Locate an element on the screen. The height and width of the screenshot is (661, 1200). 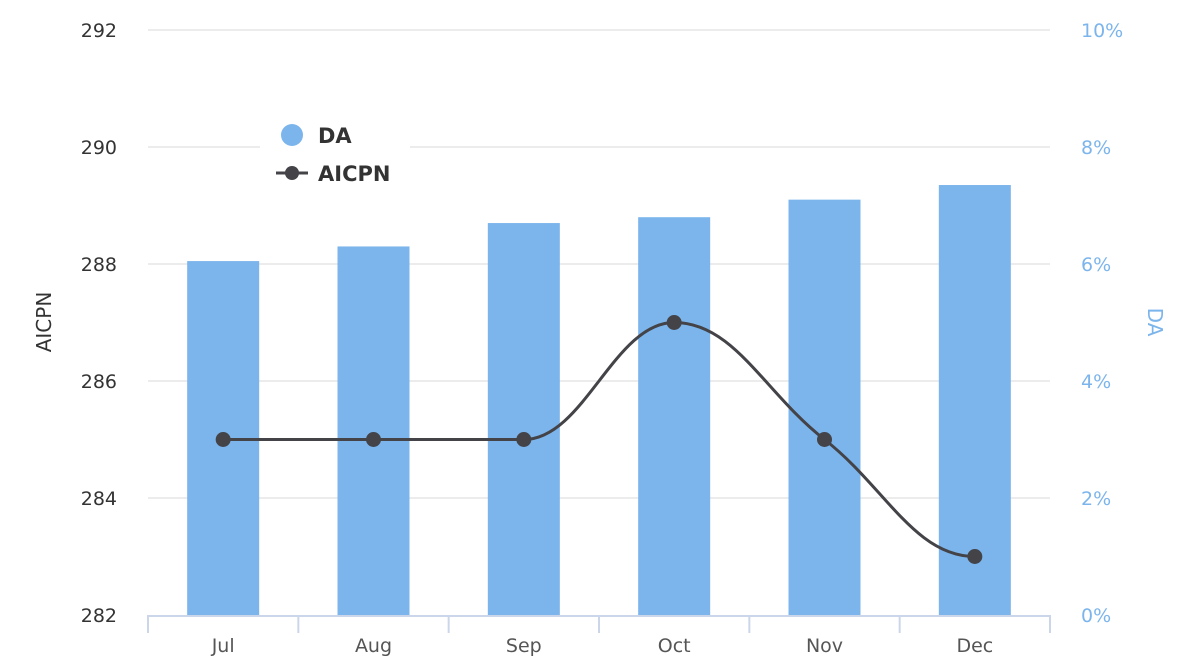
x-tick-label: Aug is located at coordinates (373, 646).